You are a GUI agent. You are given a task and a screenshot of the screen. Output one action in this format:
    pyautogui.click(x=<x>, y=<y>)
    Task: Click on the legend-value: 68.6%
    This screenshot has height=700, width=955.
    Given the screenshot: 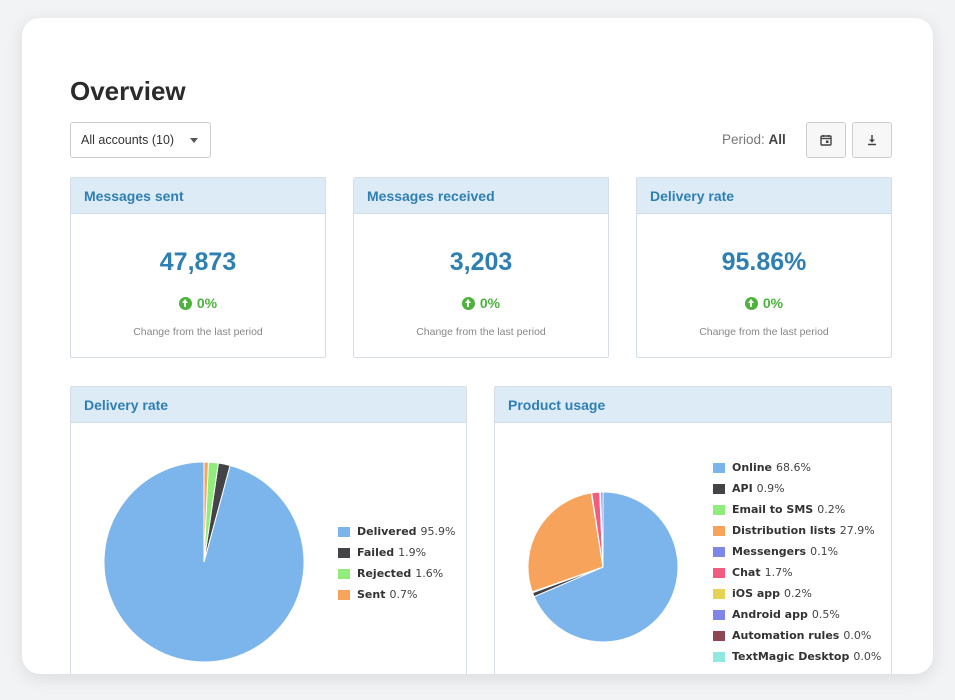 What is the action you would take?
    pyautogui.click(x=793, y=467)
    